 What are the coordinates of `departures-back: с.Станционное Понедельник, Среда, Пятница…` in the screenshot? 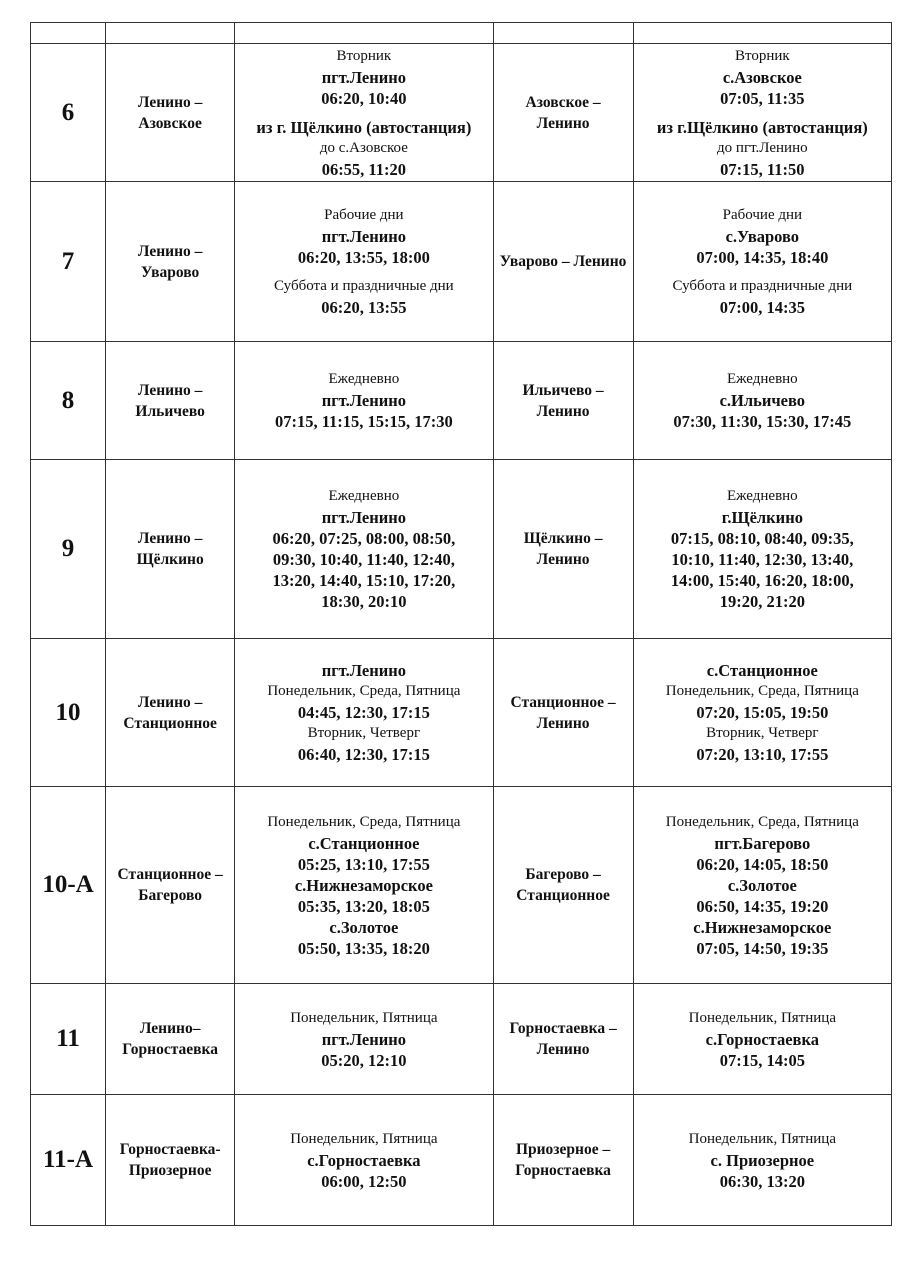 It's located at (762, 712).